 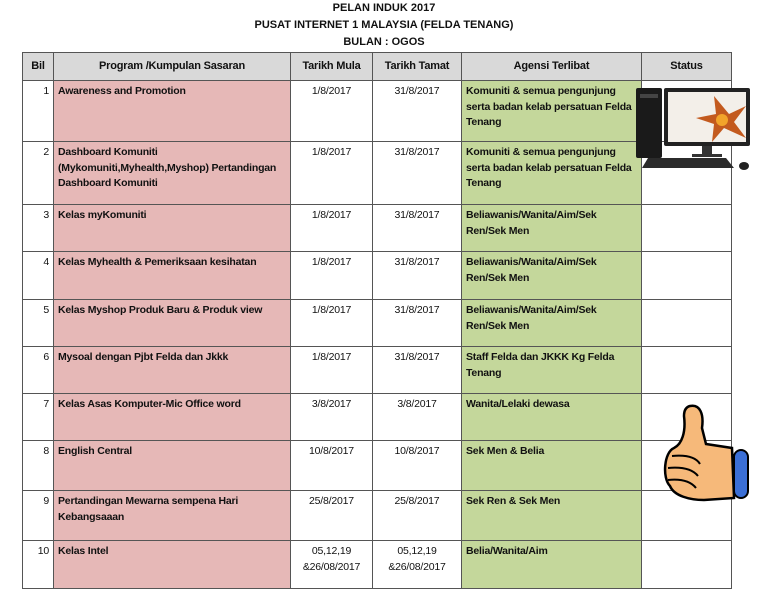 I want to click on col-bil: Bil, so click(x=38, y=66).